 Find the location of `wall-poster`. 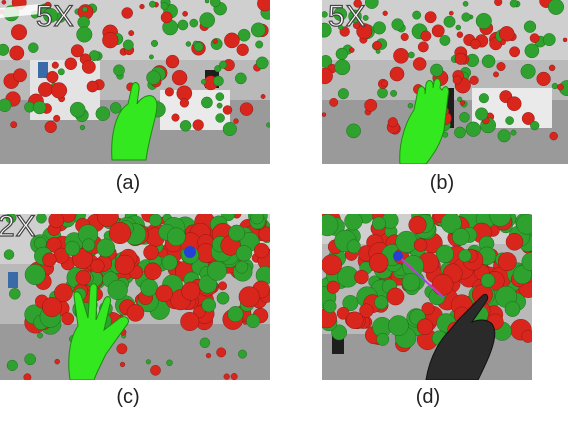

wall-poster is located at coordinates (43, 70).